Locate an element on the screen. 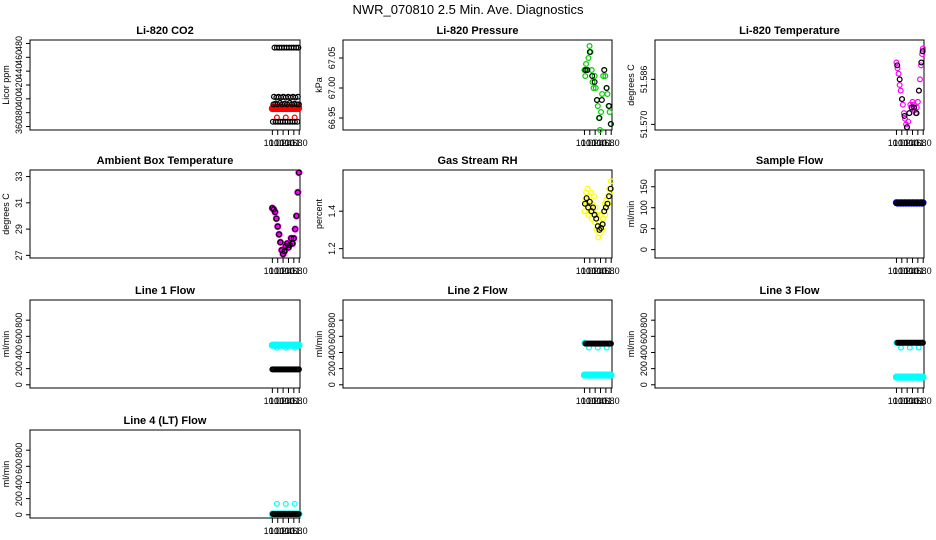 The image size is (936, 540). y-tick-label: 200 is located at coordinates (19, 368).